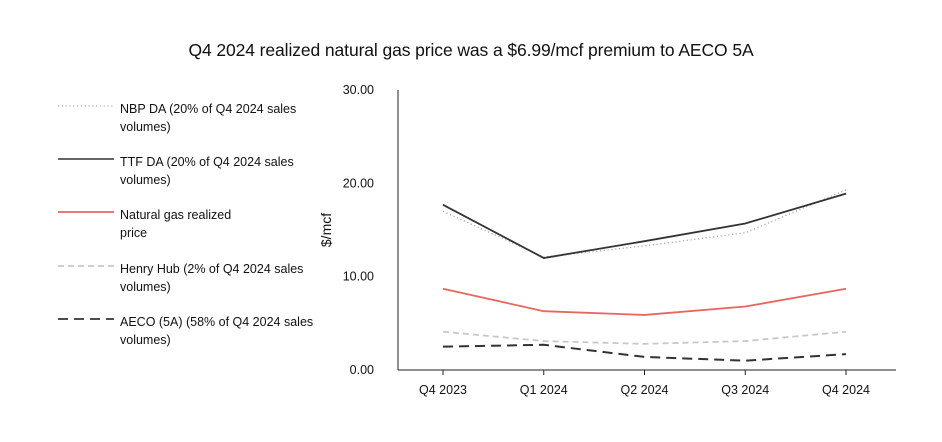 The height and width of the screenshot is (442, 942). I want to click on legend-swatch-nbp, so click(86, 106).